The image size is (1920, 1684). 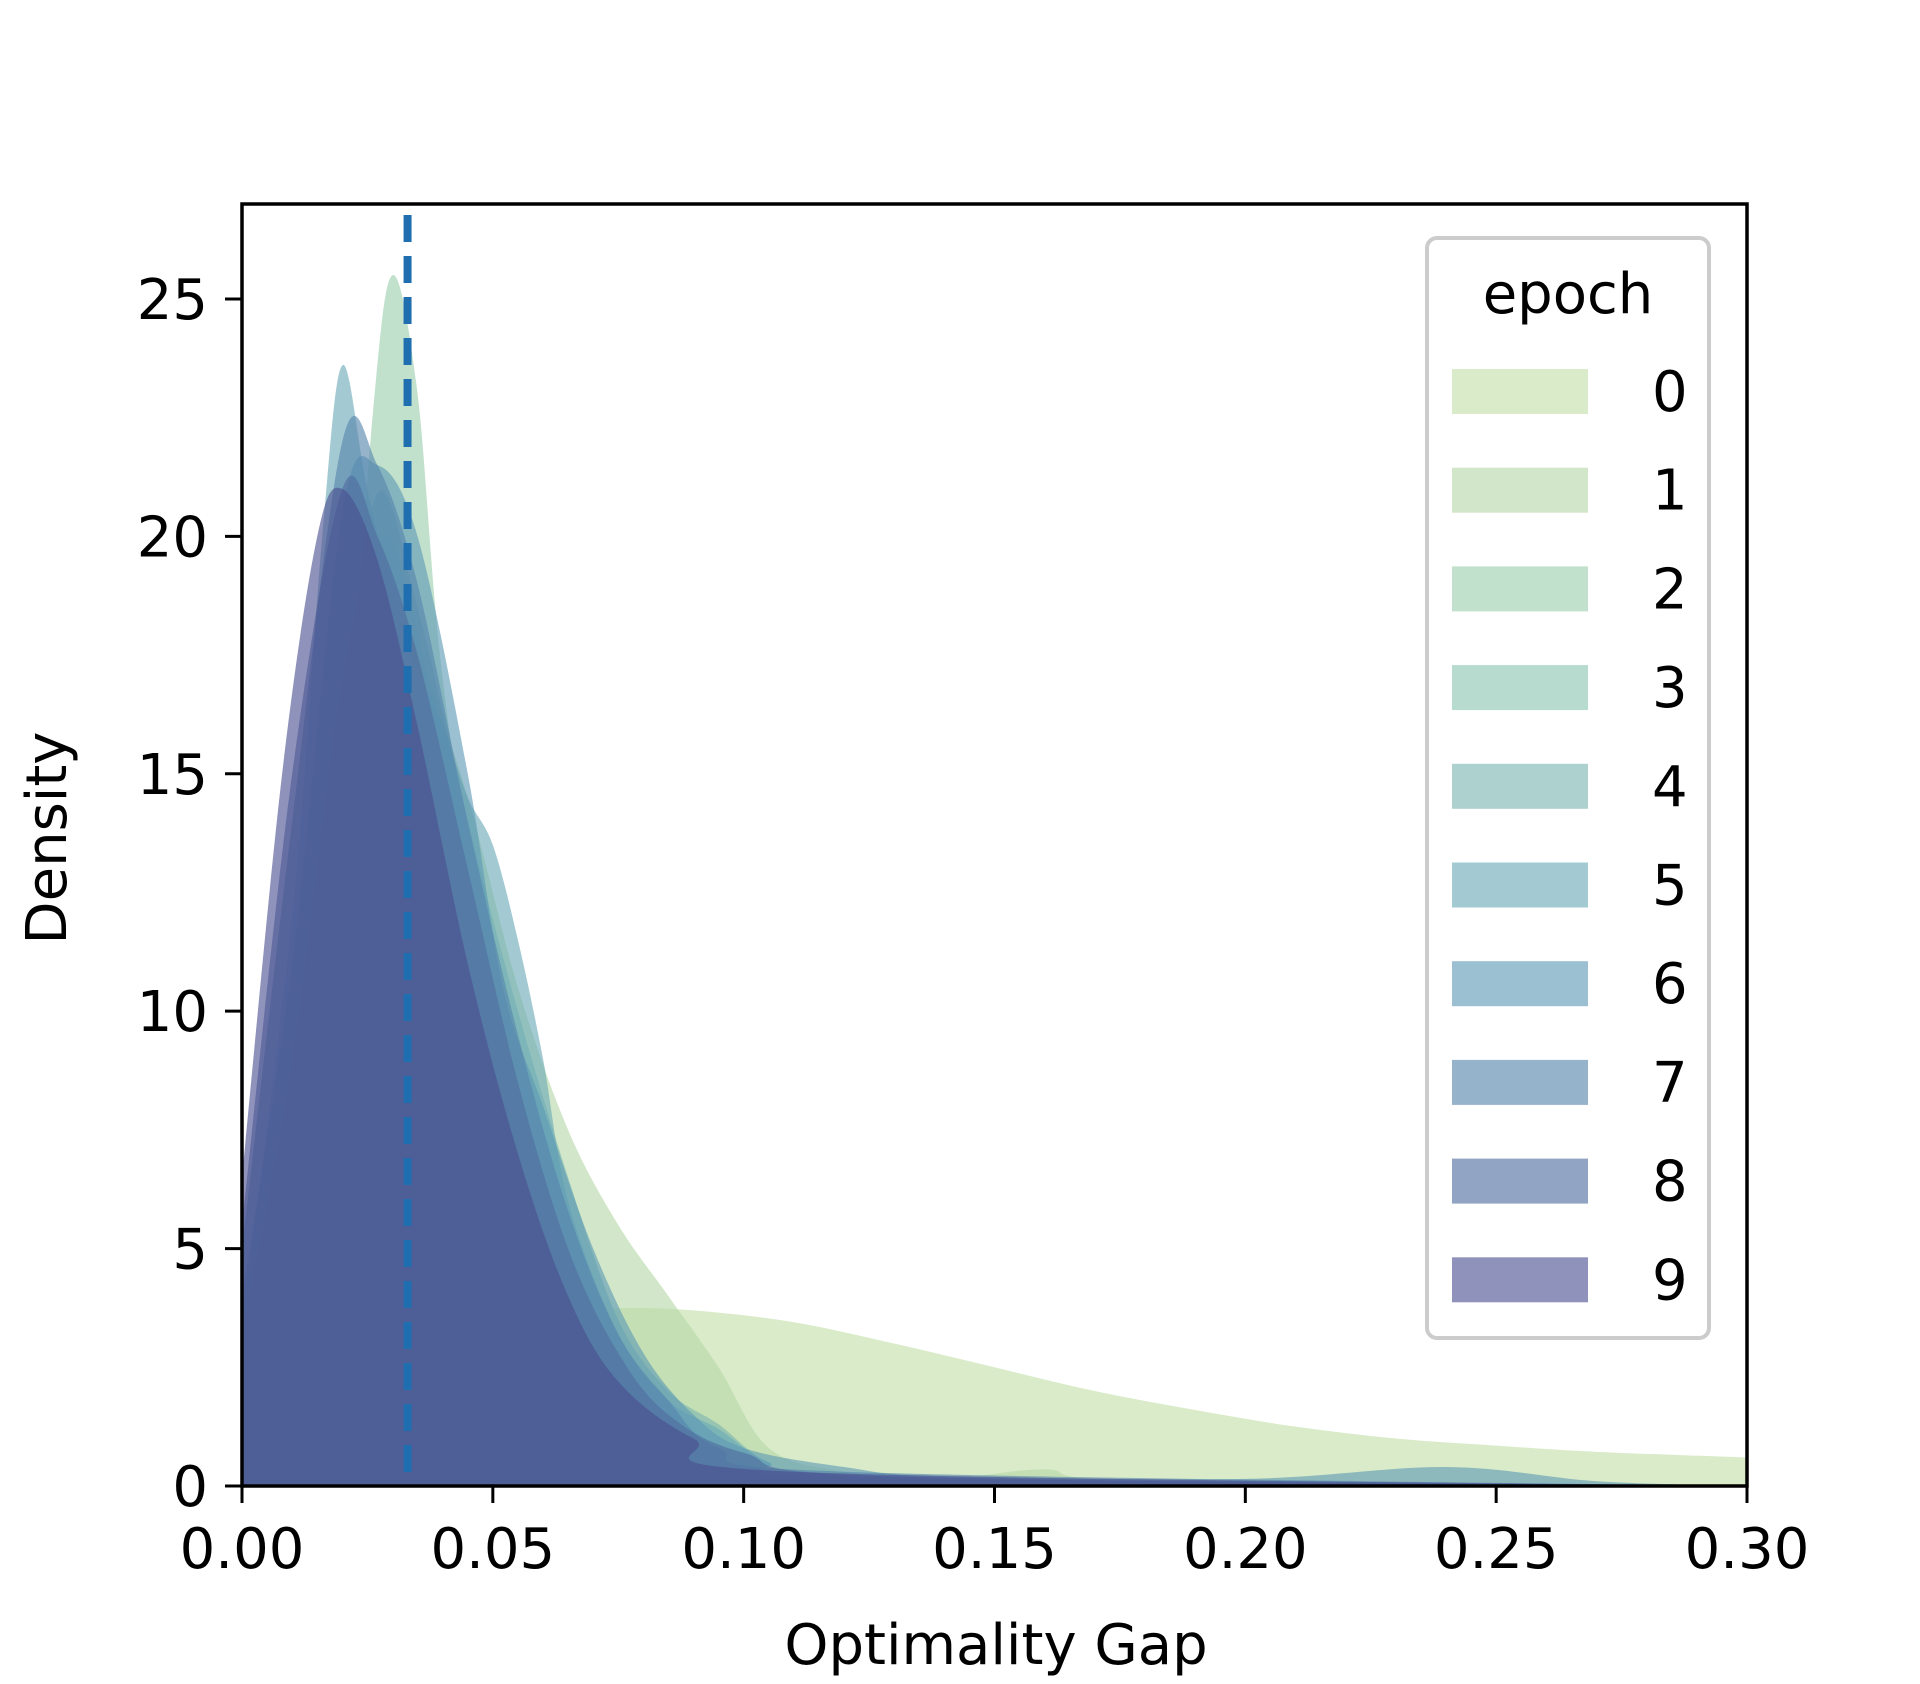 What do you see at coordinates (1670, 1083) in the screenshot?
I see `legend-label-epoch-7: 7` at bounding box center [1670, 1083].